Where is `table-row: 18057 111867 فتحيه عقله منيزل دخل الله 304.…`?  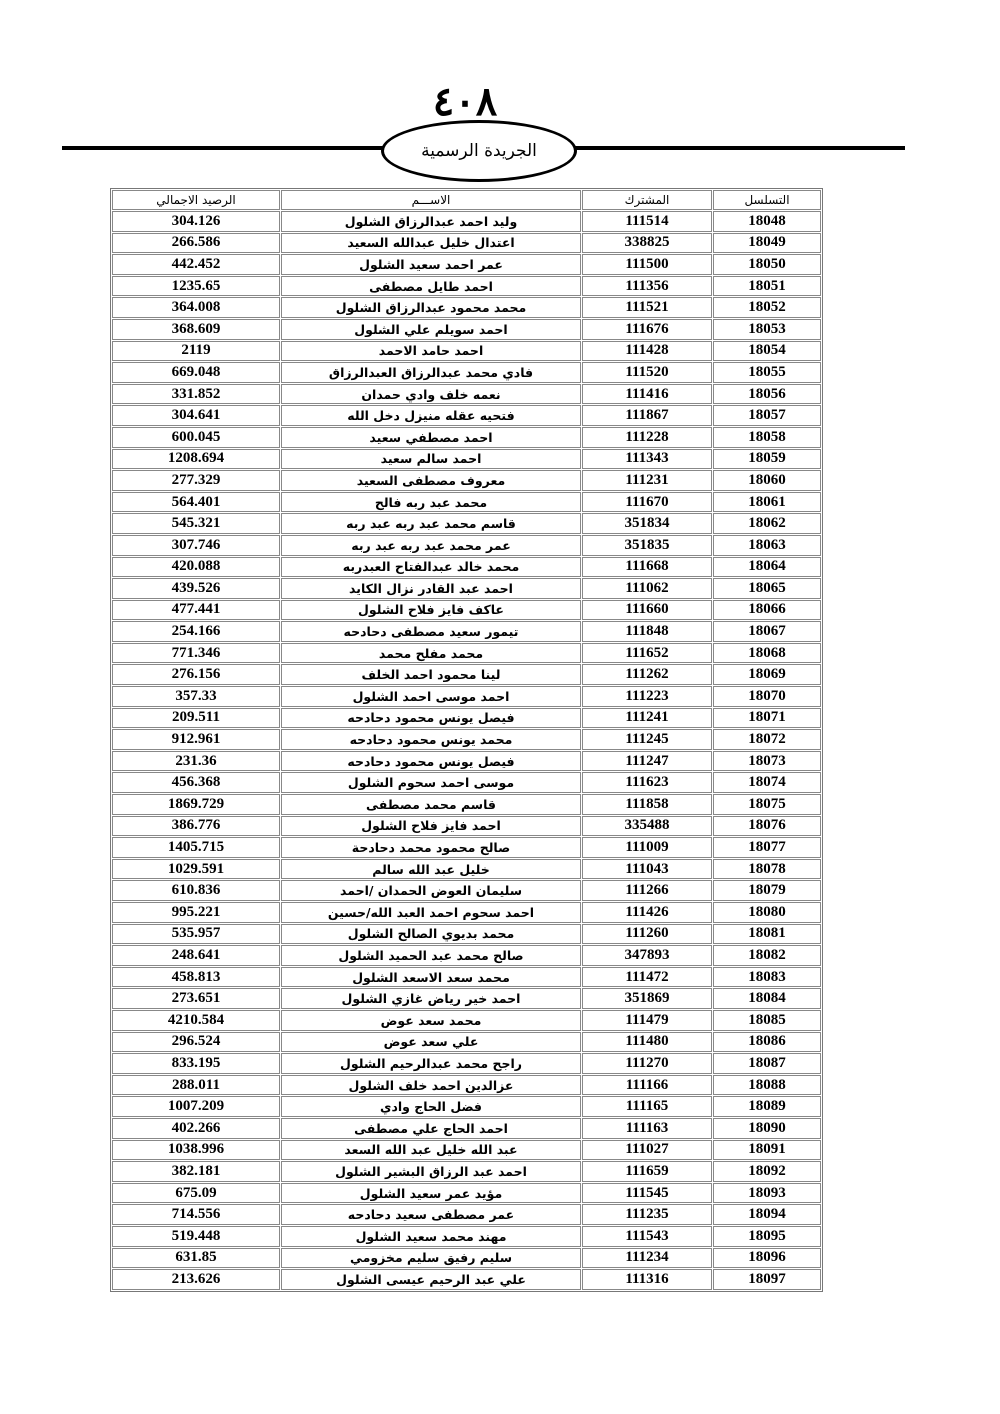
table-row: 18057 111867 فتحيه عقله منيزل دخل الله 304.… is located at coordinates (466, 415).